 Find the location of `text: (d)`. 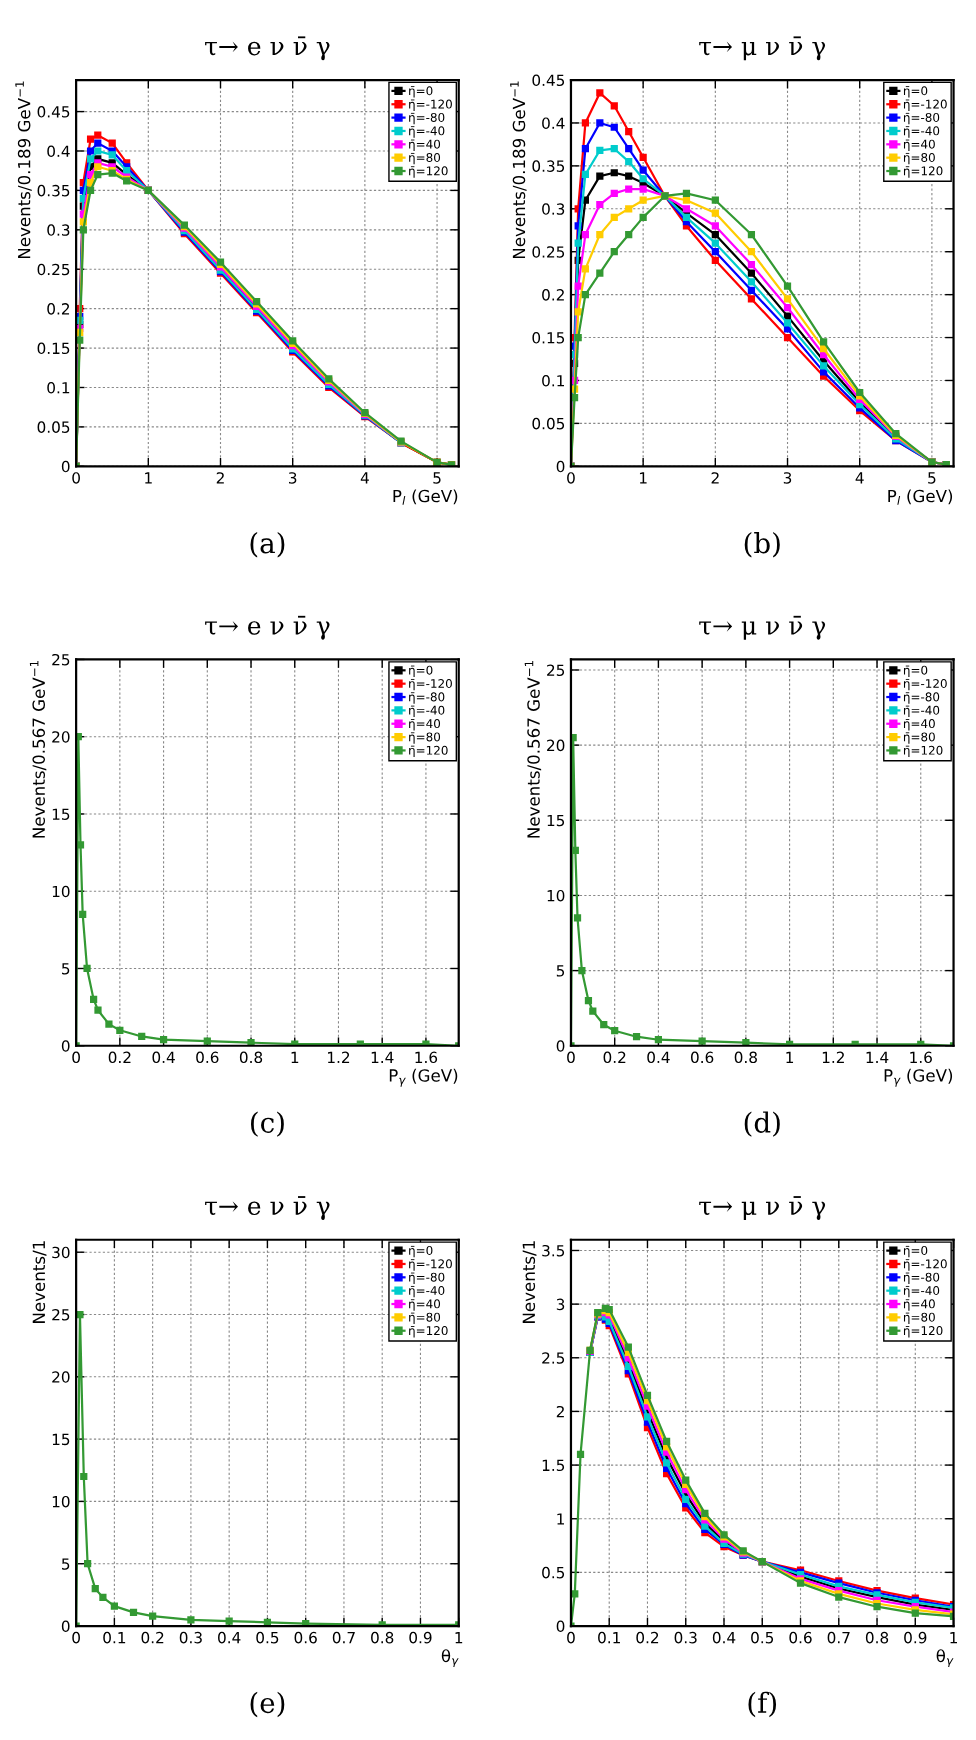

text: (d) is located at coordinates (762, 1124).